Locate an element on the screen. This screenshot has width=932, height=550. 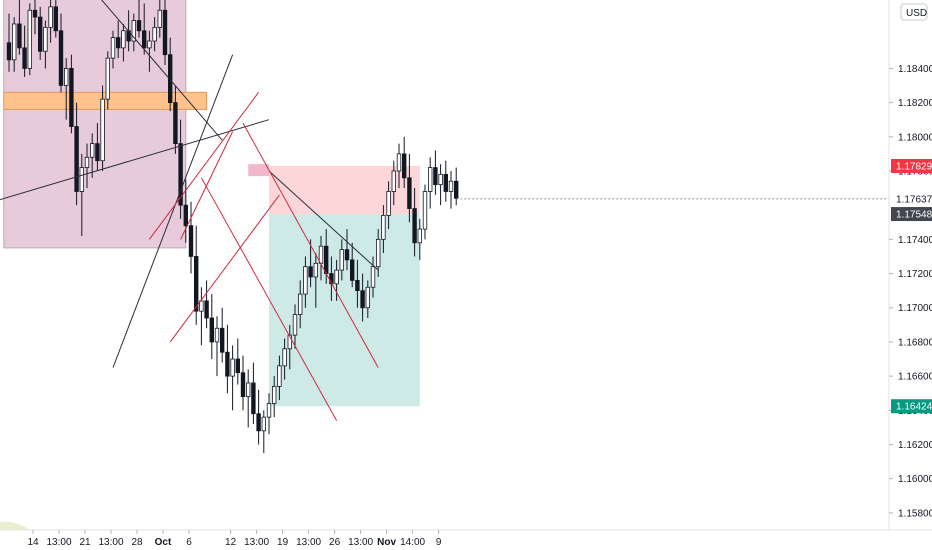
stop-price-tag: 1.17829 is located at coordinates (914, 167).